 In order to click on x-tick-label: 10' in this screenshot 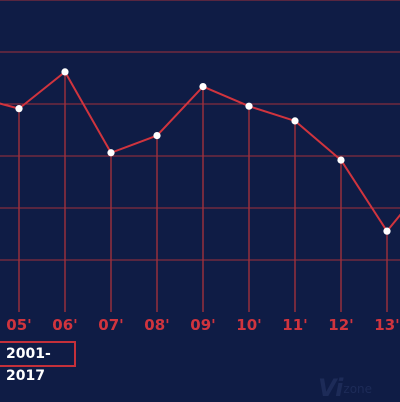, I will do `click(248, 325)`.